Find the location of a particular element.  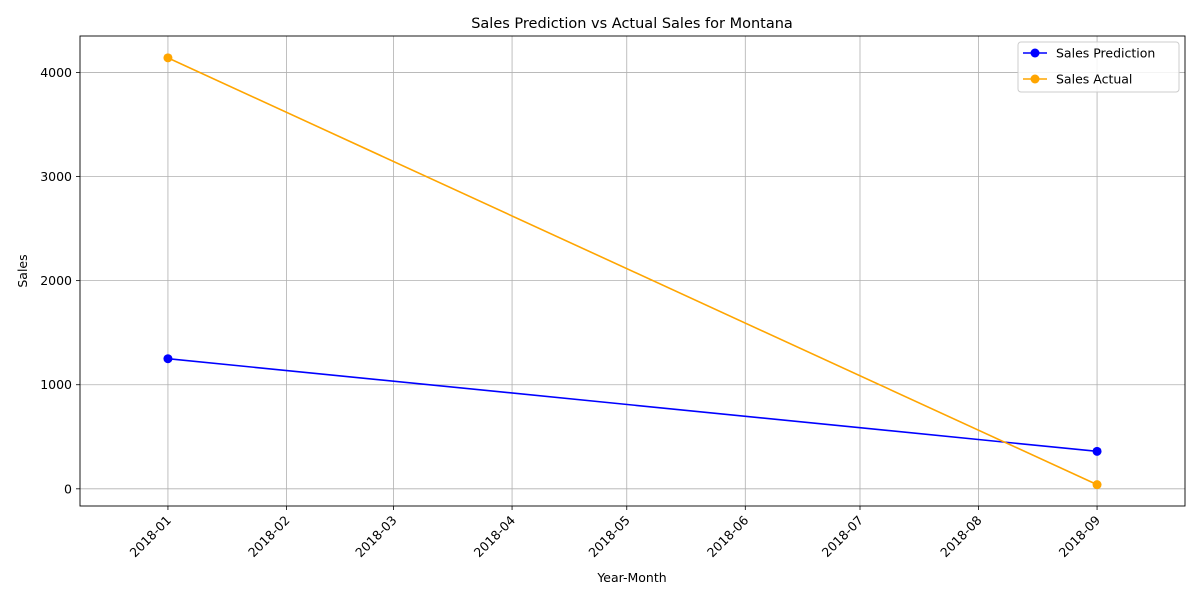

y-axis-label: Sales is located at coordinates (22, 270).